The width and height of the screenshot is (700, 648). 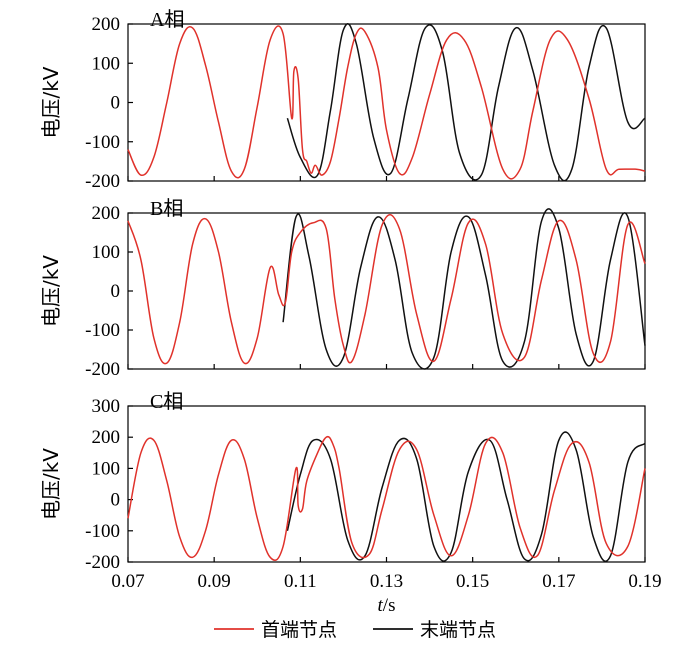 What do you see at coordinates (386, 581) in the screenshot?
I see `x-tick-label: 0.13` at bounding box center [386, 581].